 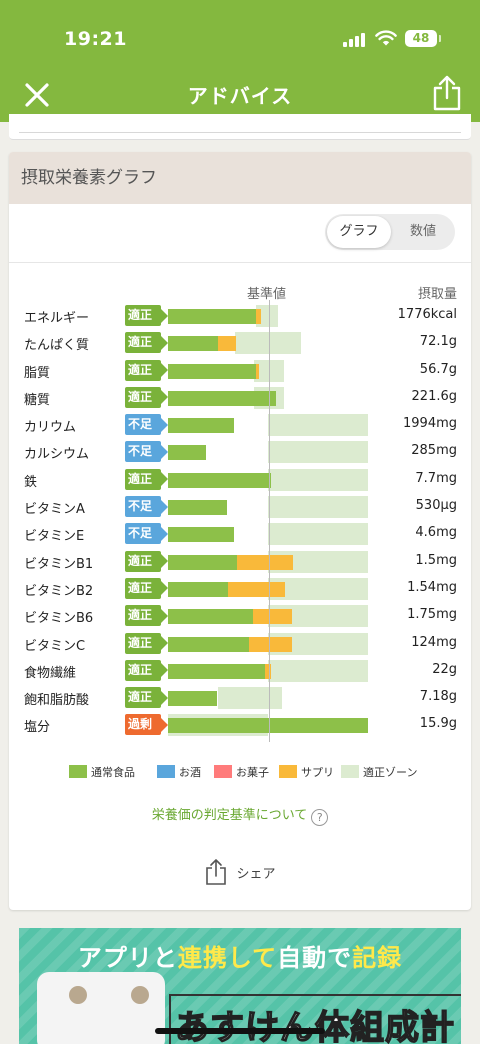 I want to click on nutrient-row: 鉄 適正 7.7mg, so click(x=240, y=479).